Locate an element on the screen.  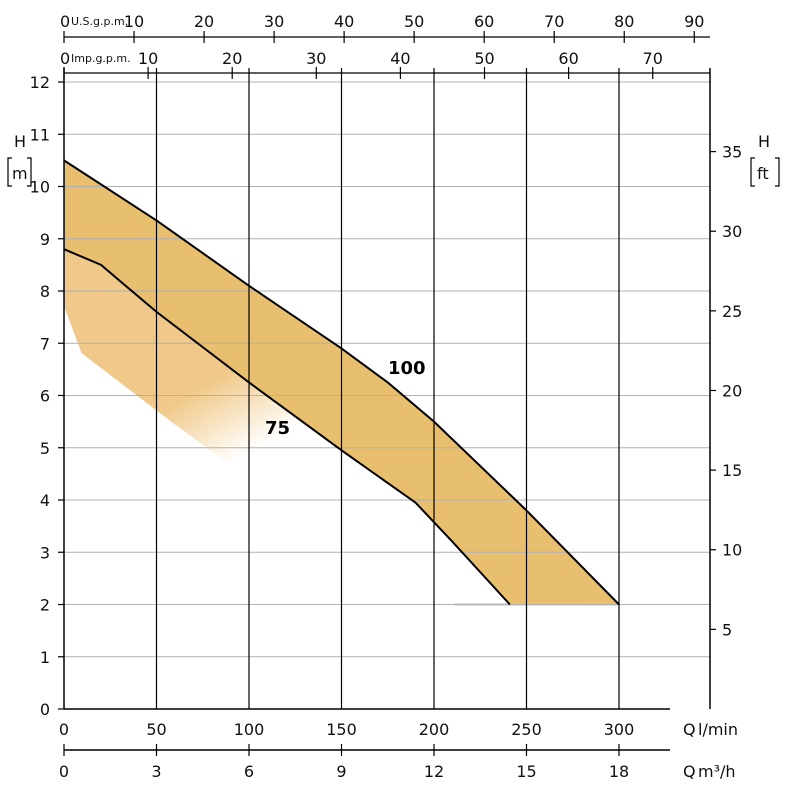
x-axis-unit-lmin: l/min is located at coordinates (718, 729).